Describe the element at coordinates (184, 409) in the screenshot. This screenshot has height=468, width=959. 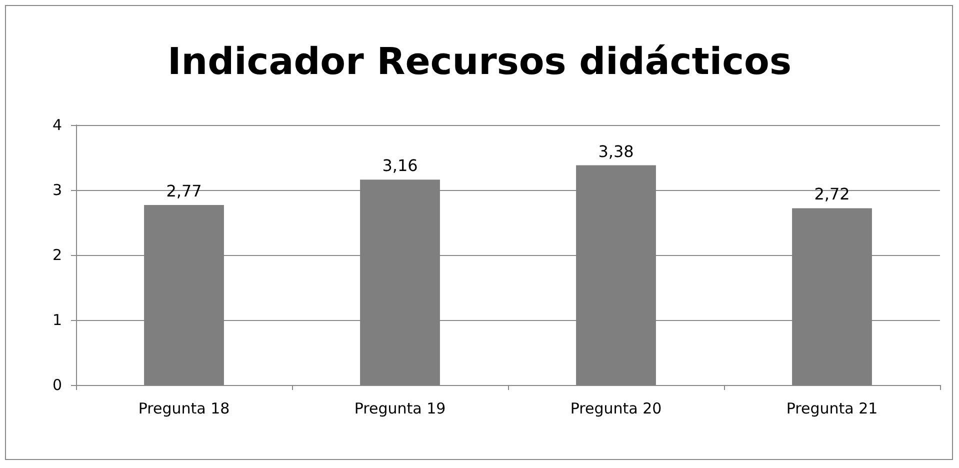
I see `x-tick-label: Pregunta 18` at that location.